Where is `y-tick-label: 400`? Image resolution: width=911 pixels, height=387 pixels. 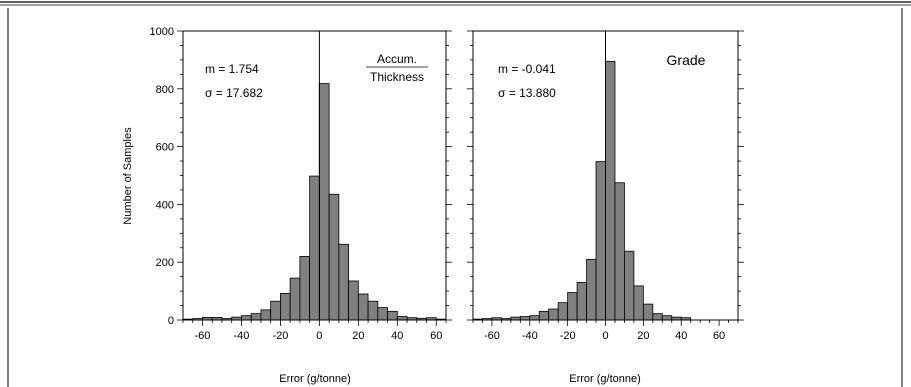
y-tick-label: 400 is located at coordinates (165, 205).